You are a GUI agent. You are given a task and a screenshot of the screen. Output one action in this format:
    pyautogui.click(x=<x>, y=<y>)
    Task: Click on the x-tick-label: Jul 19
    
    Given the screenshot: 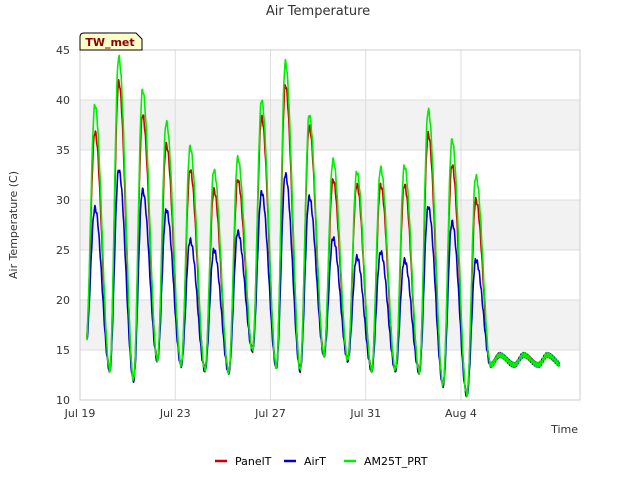 What is the action you would take?
    pyautogui.click(x=80, y=413)
    